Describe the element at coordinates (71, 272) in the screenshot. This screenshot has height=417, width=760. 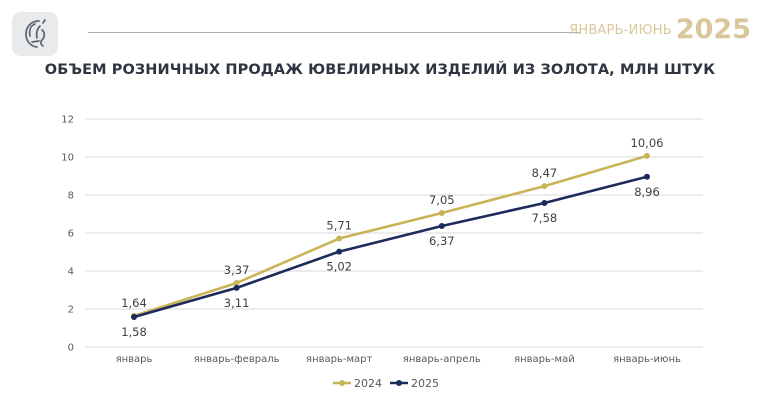
I see `y-tick-label: 4` at that location.